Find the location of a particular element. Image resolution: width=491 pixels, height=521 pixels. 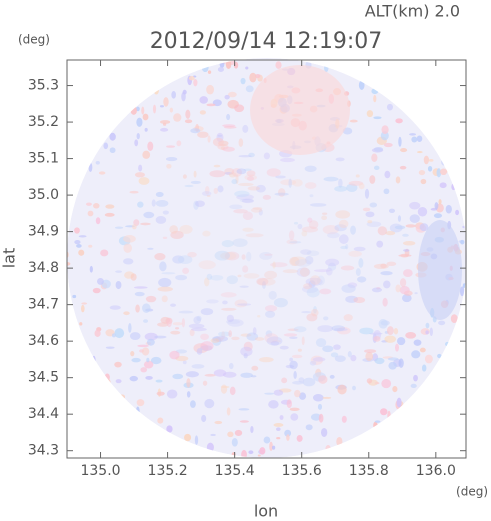

x-tick-label: 136.0 is located at coordinates (436, 471).